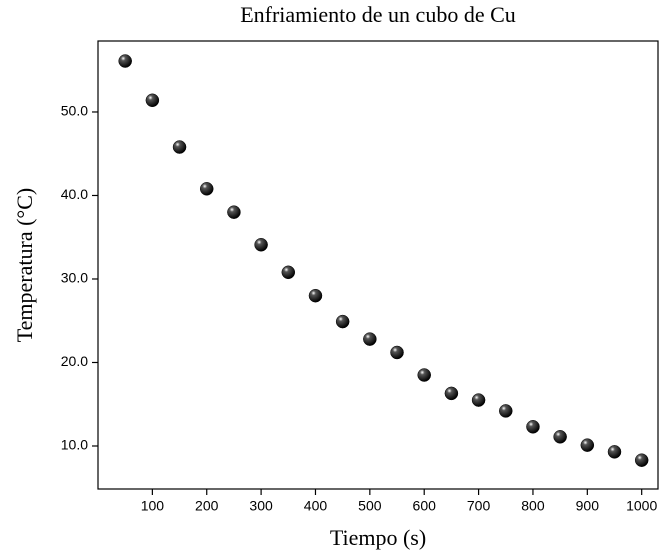 Image resolution: width=665 pixels, height=558 pixels. I want to click on x-tick-label: 600, so click(425, 506).